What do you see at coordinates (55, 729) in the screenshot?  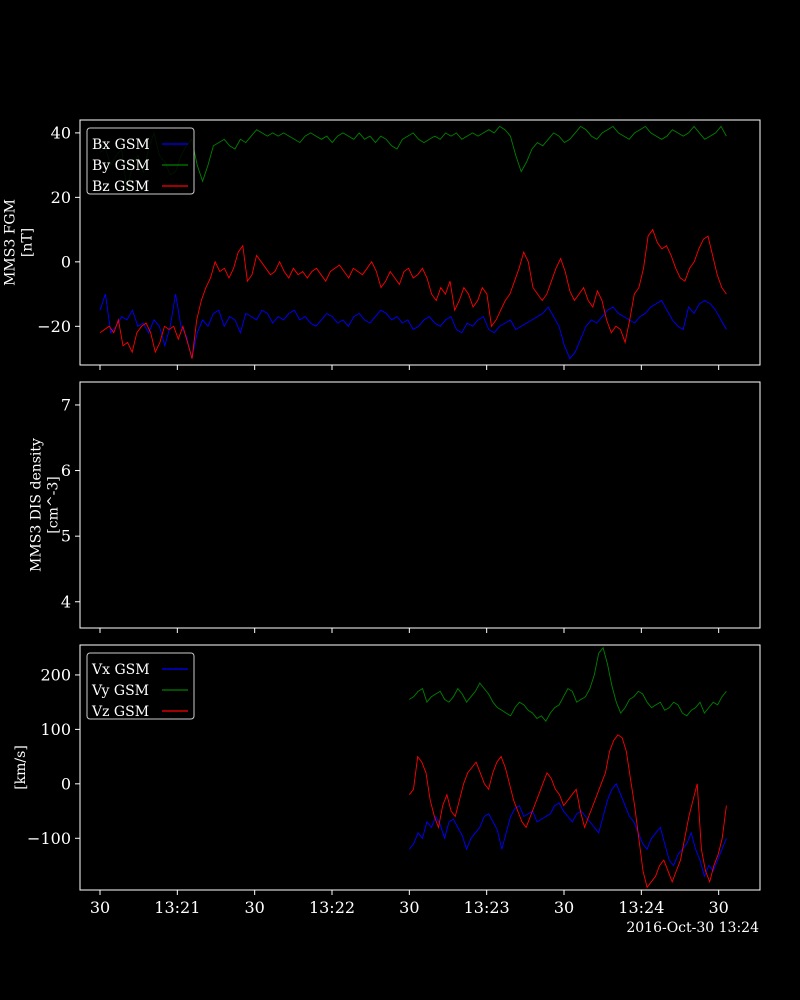 I see `y-tick-label: 100` at bounding box center [55, 729].